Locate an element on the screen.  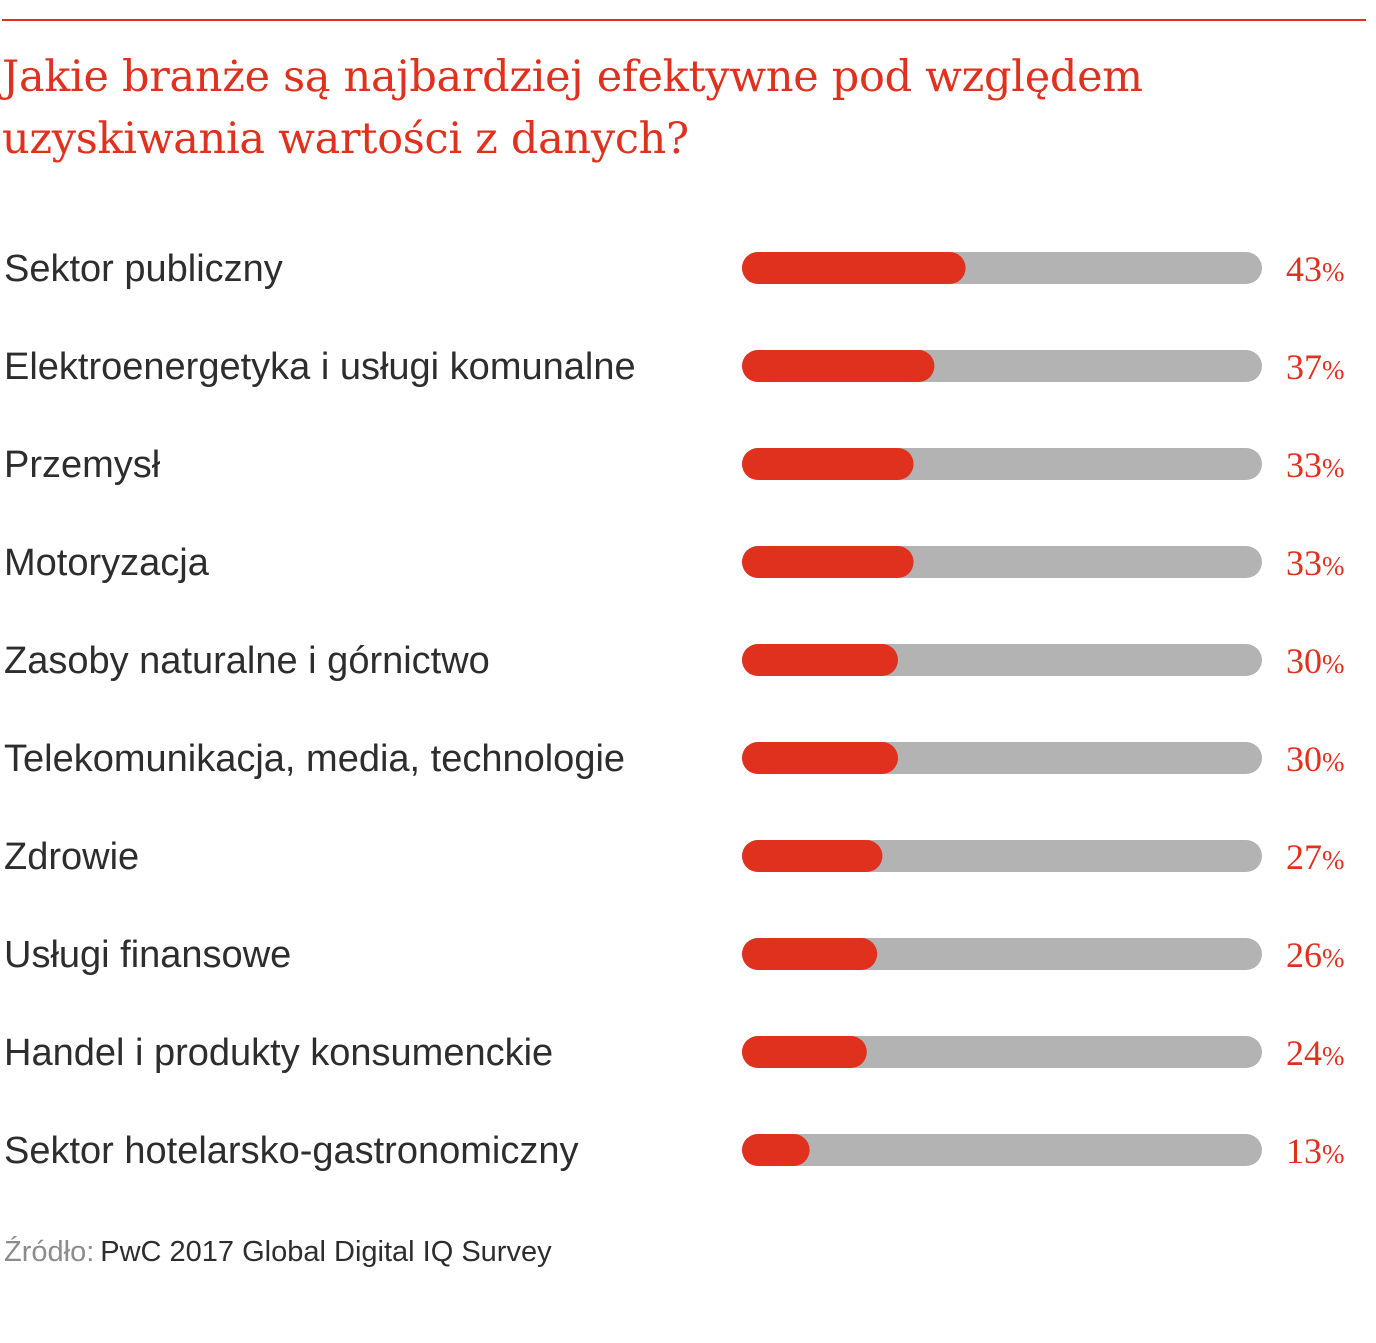
bar-row: Motoryzacja 33% is located at coordinates (674, 563).